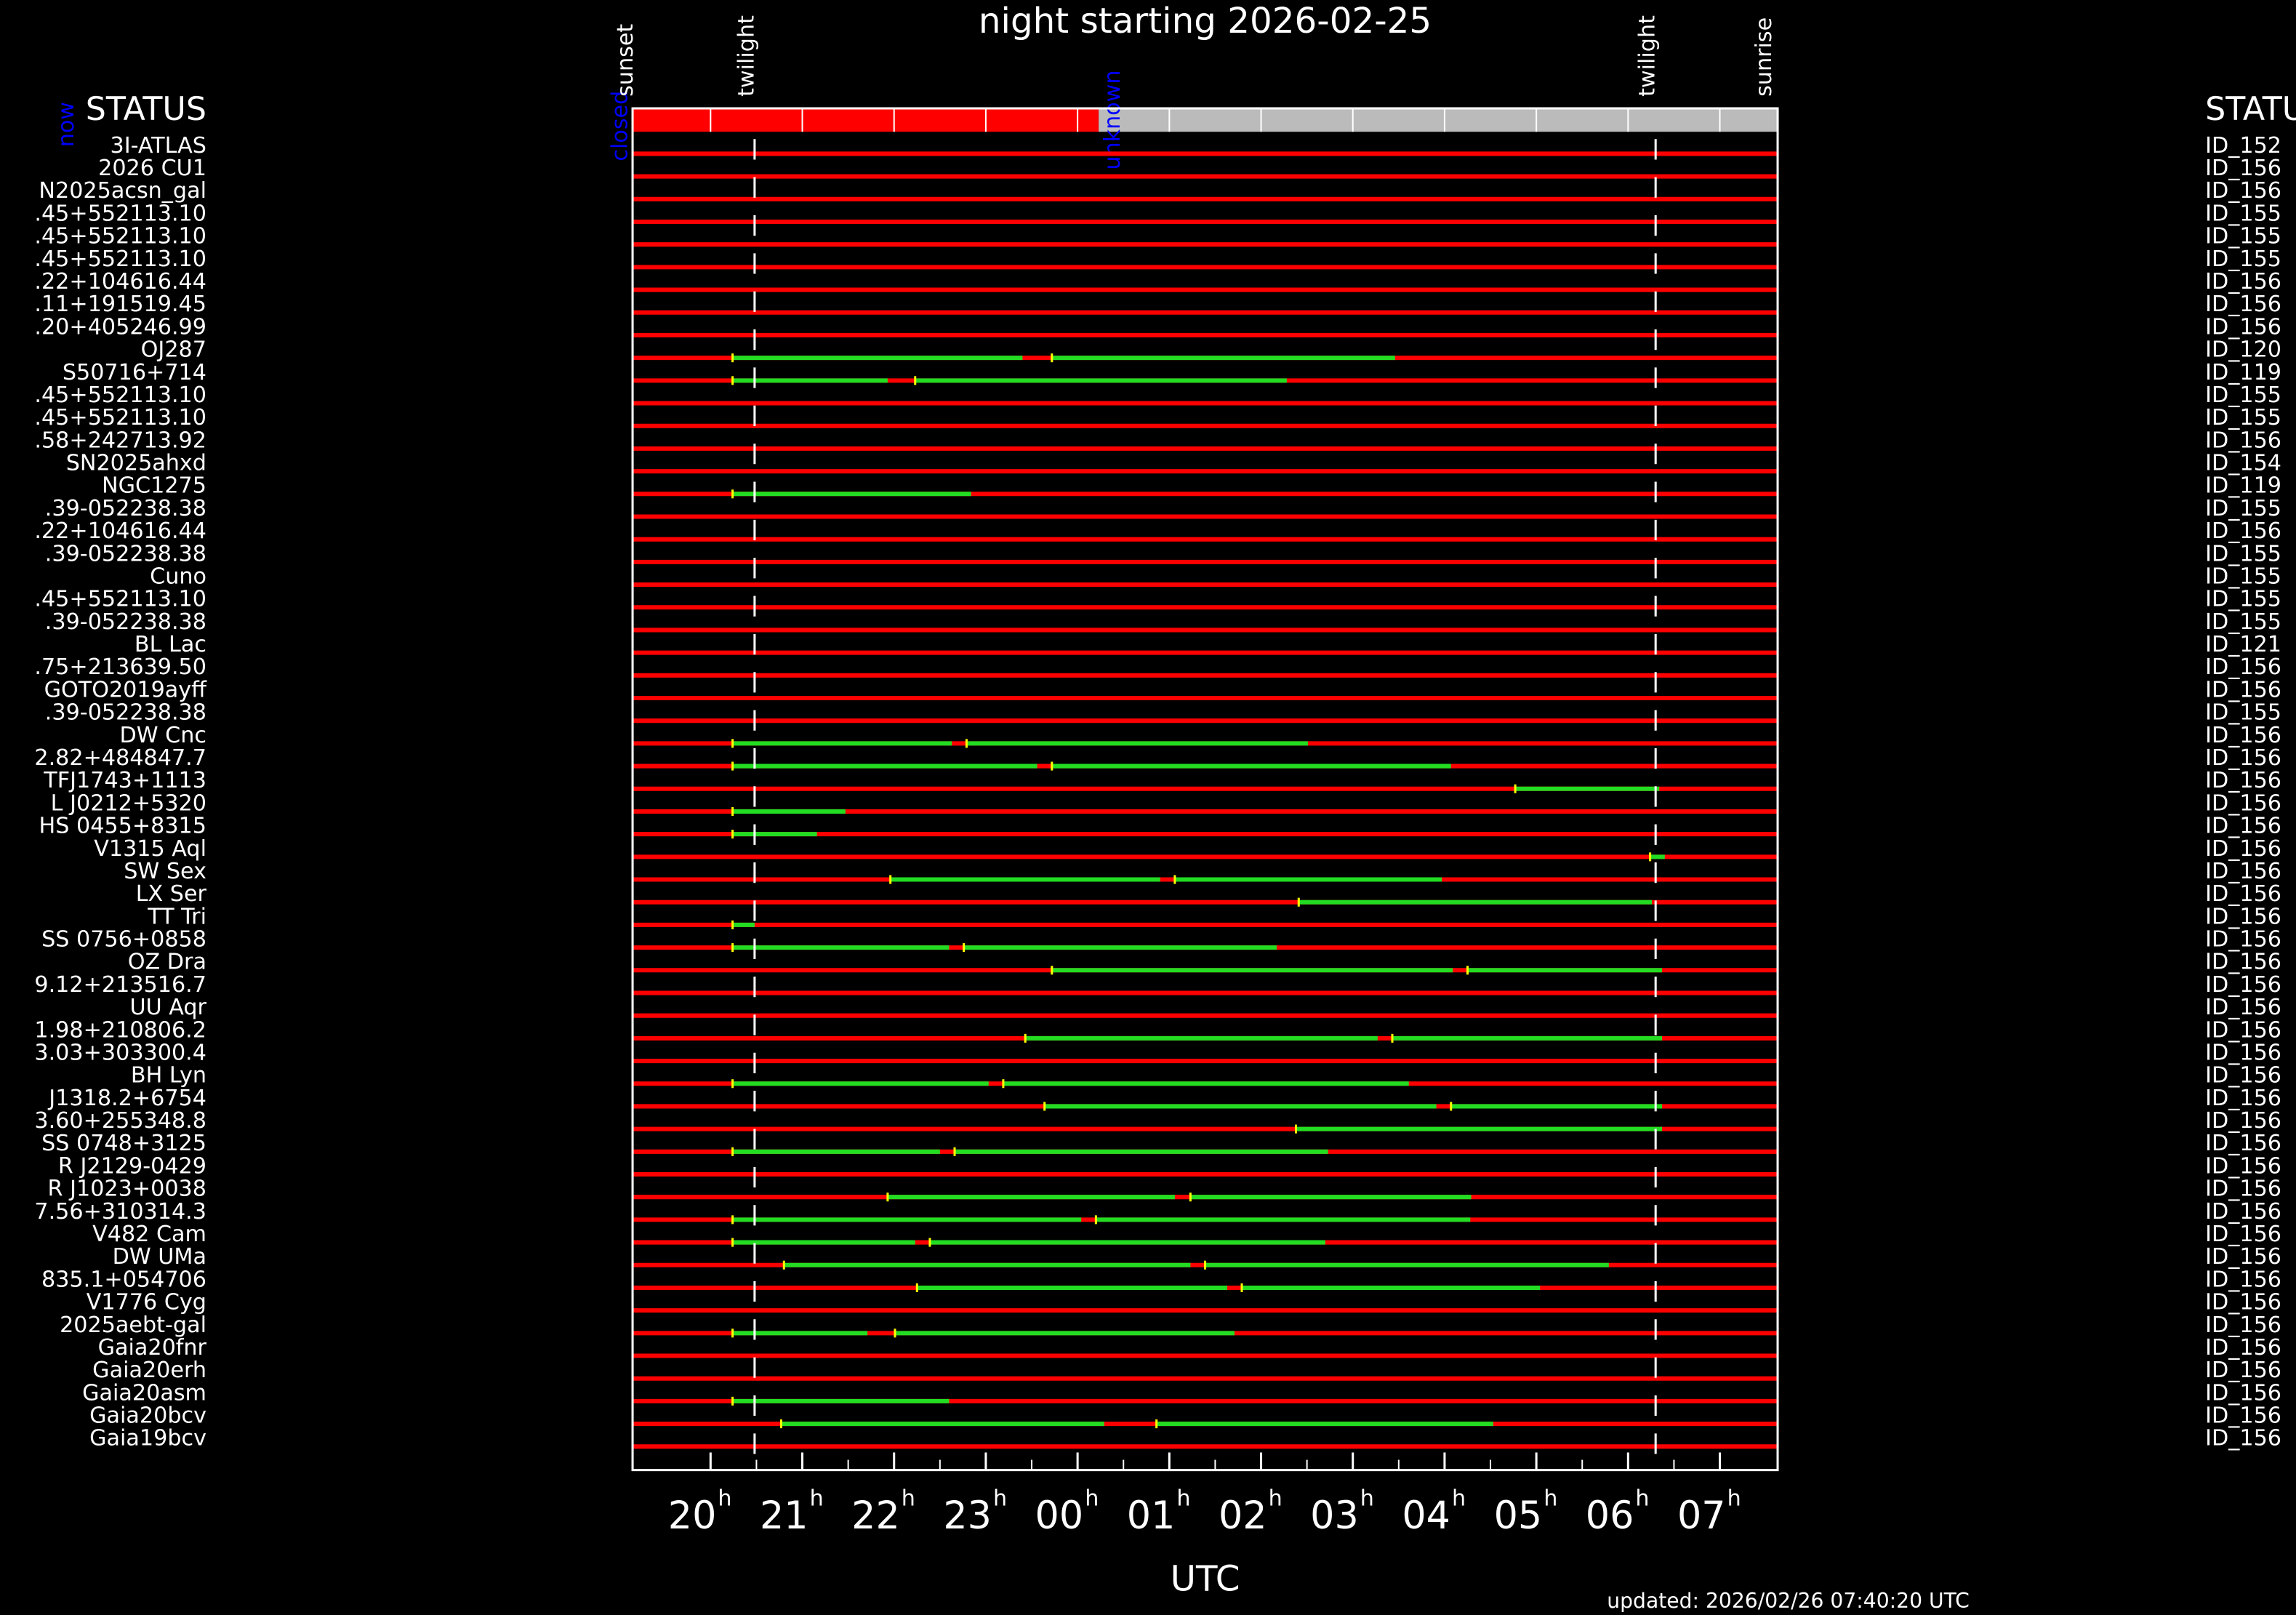  What do you see at coordinates (692, 1516) in the screenshot?
I see `x-tick-label: 20` at bounding box center [692, 1516].